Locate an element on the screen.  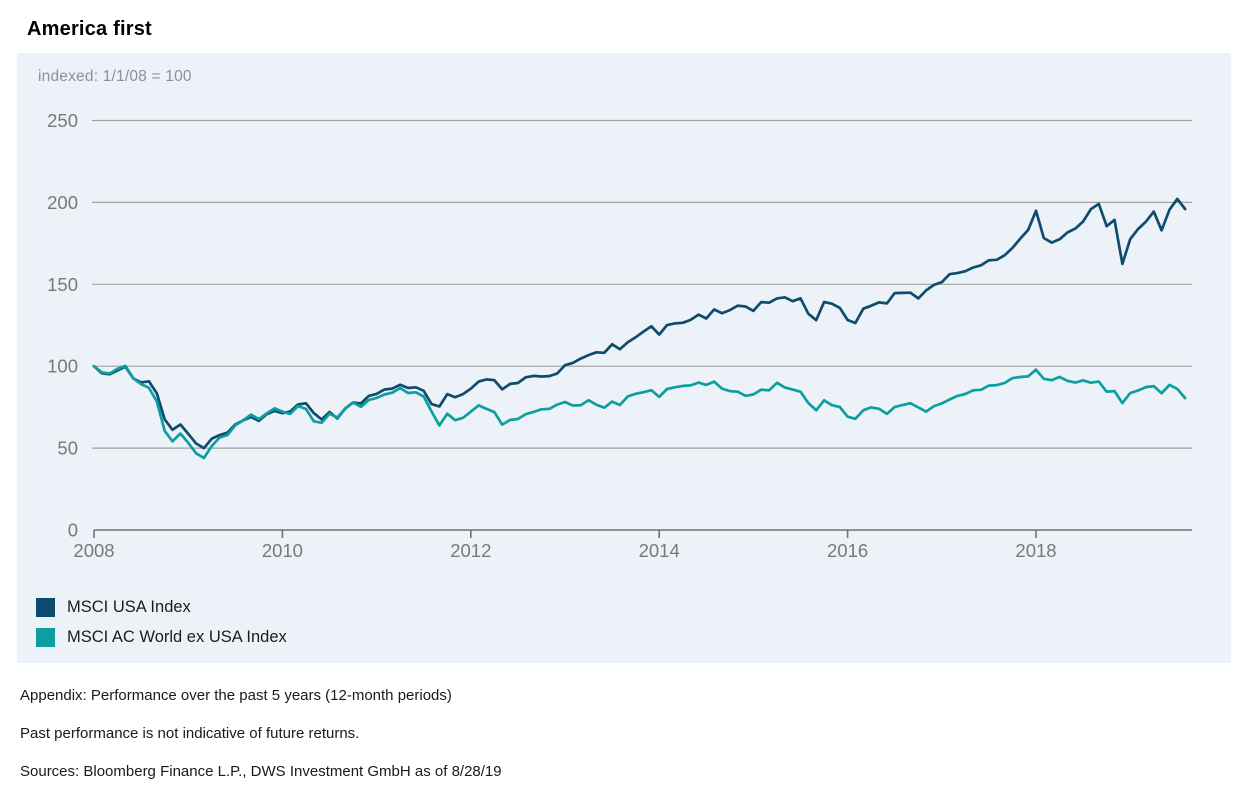
chart-index-note: indexed: 1/1/08 = 100 is located at coordinates (115, 76).